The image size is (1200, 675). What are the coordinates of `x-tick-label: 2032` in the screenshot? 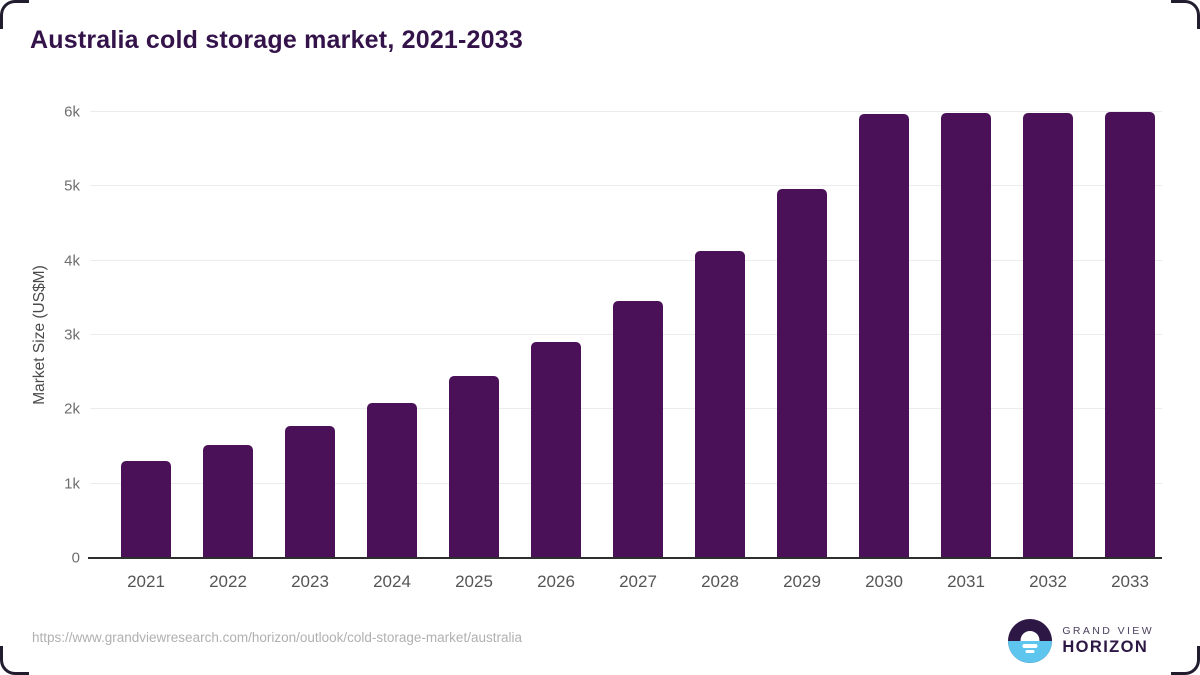 It's located at (1048, 581).